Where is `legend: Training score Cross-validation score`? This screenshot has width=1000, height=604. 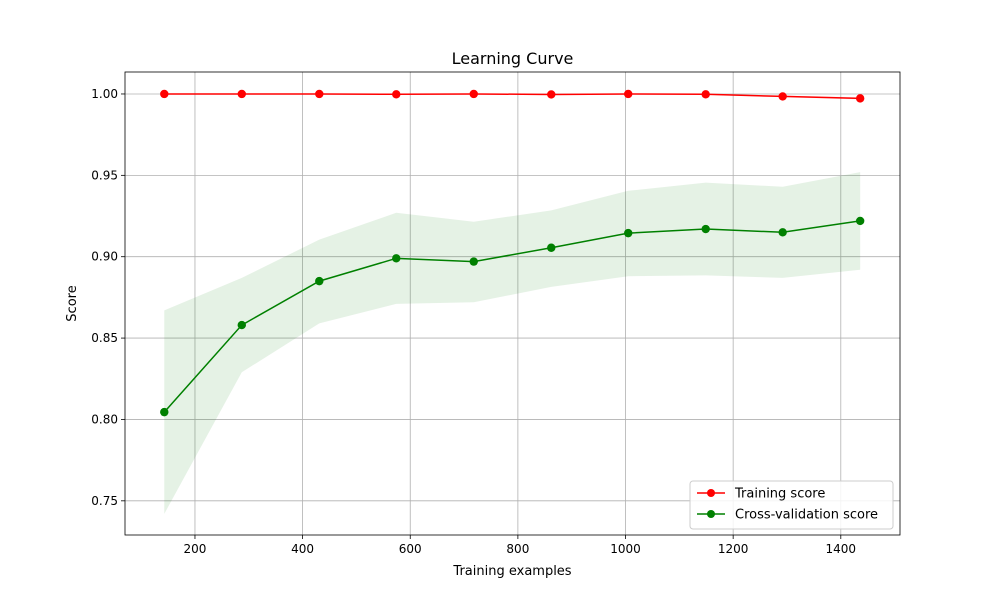
legend: Training score Cross-validation score is located at coordinates (791, 505).